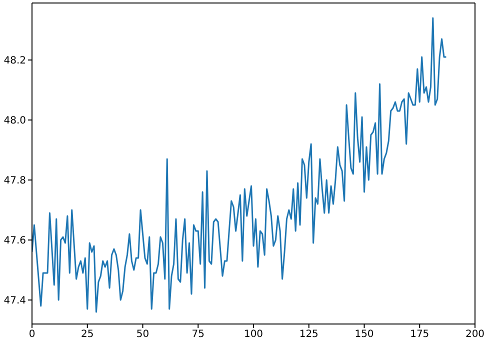  What do you see at coordinates (475, 334) in the screenshot?
I see `x-tick-label: 200` at bounding box center [475, 334].